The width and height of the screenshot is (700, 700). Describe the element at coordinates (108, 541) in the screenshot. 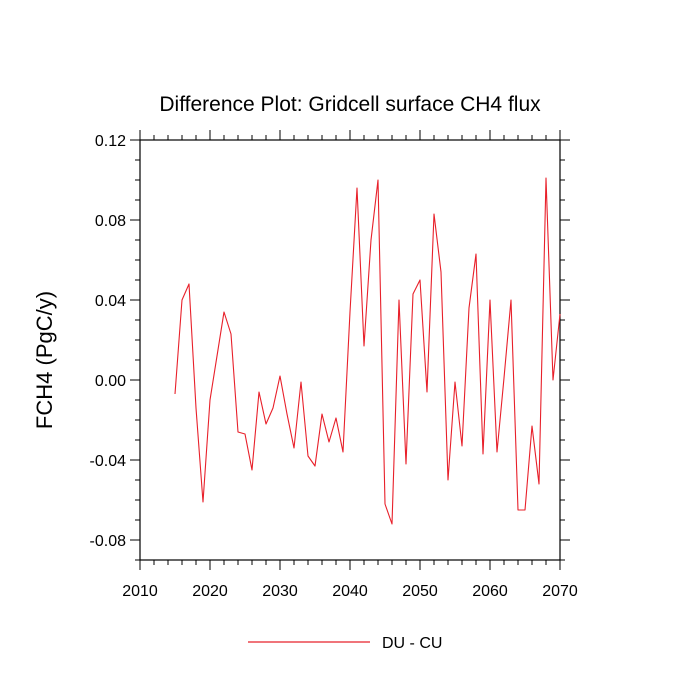

I see `y-tick-label: -0.08` at that location.